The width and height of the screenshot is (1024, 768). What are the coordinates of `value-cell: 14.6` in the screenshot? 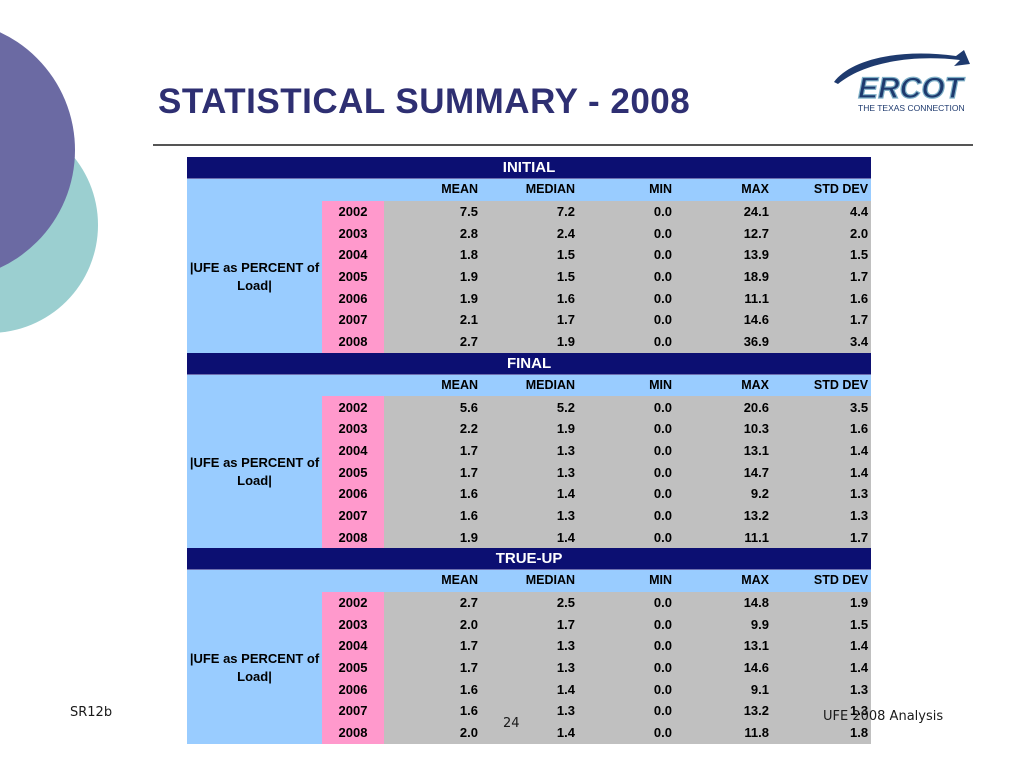 It's located at (723, 667).